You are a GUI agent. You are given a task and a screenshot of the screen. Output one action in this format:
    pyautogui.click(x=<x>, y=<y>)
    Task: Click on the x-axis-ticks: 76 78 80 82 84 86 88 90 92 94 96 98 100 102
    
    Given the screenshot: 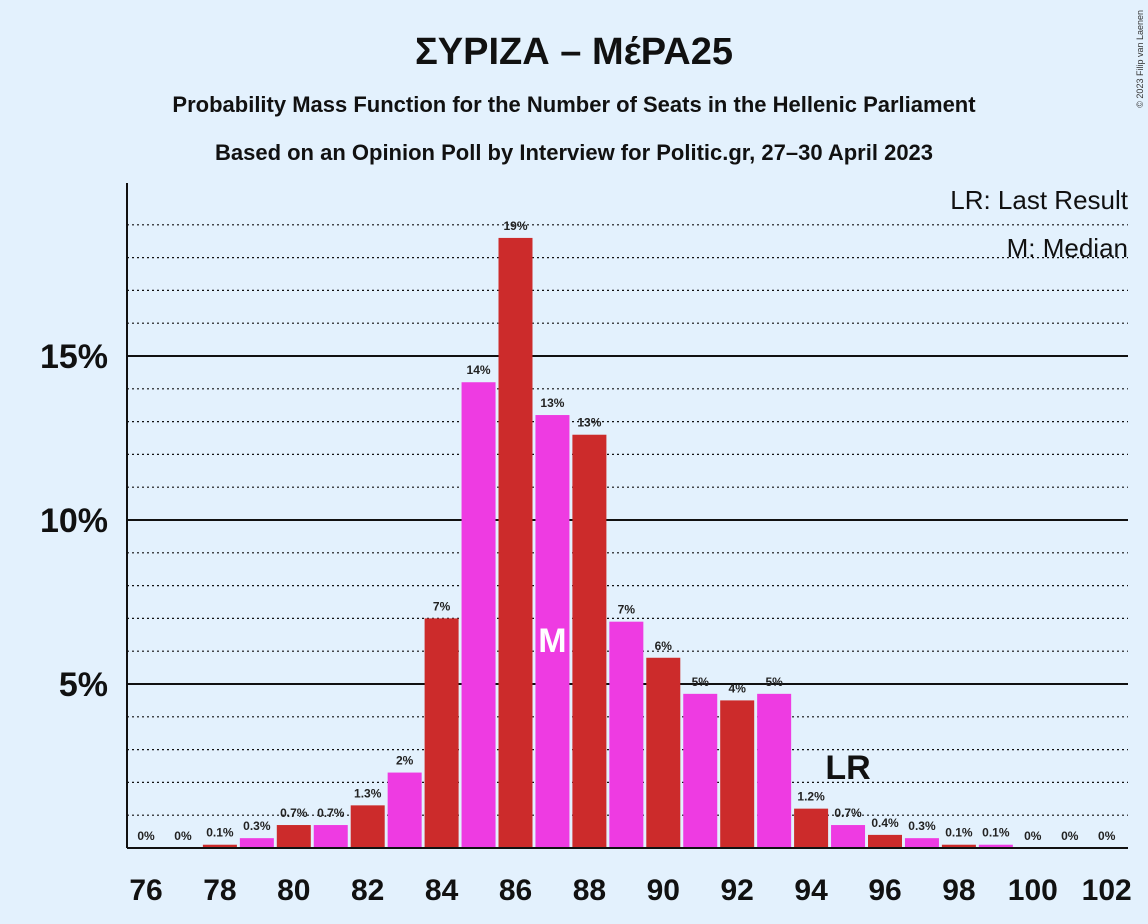 What is the action you would take?
    pyautogui.click(x=630, y=890)
    